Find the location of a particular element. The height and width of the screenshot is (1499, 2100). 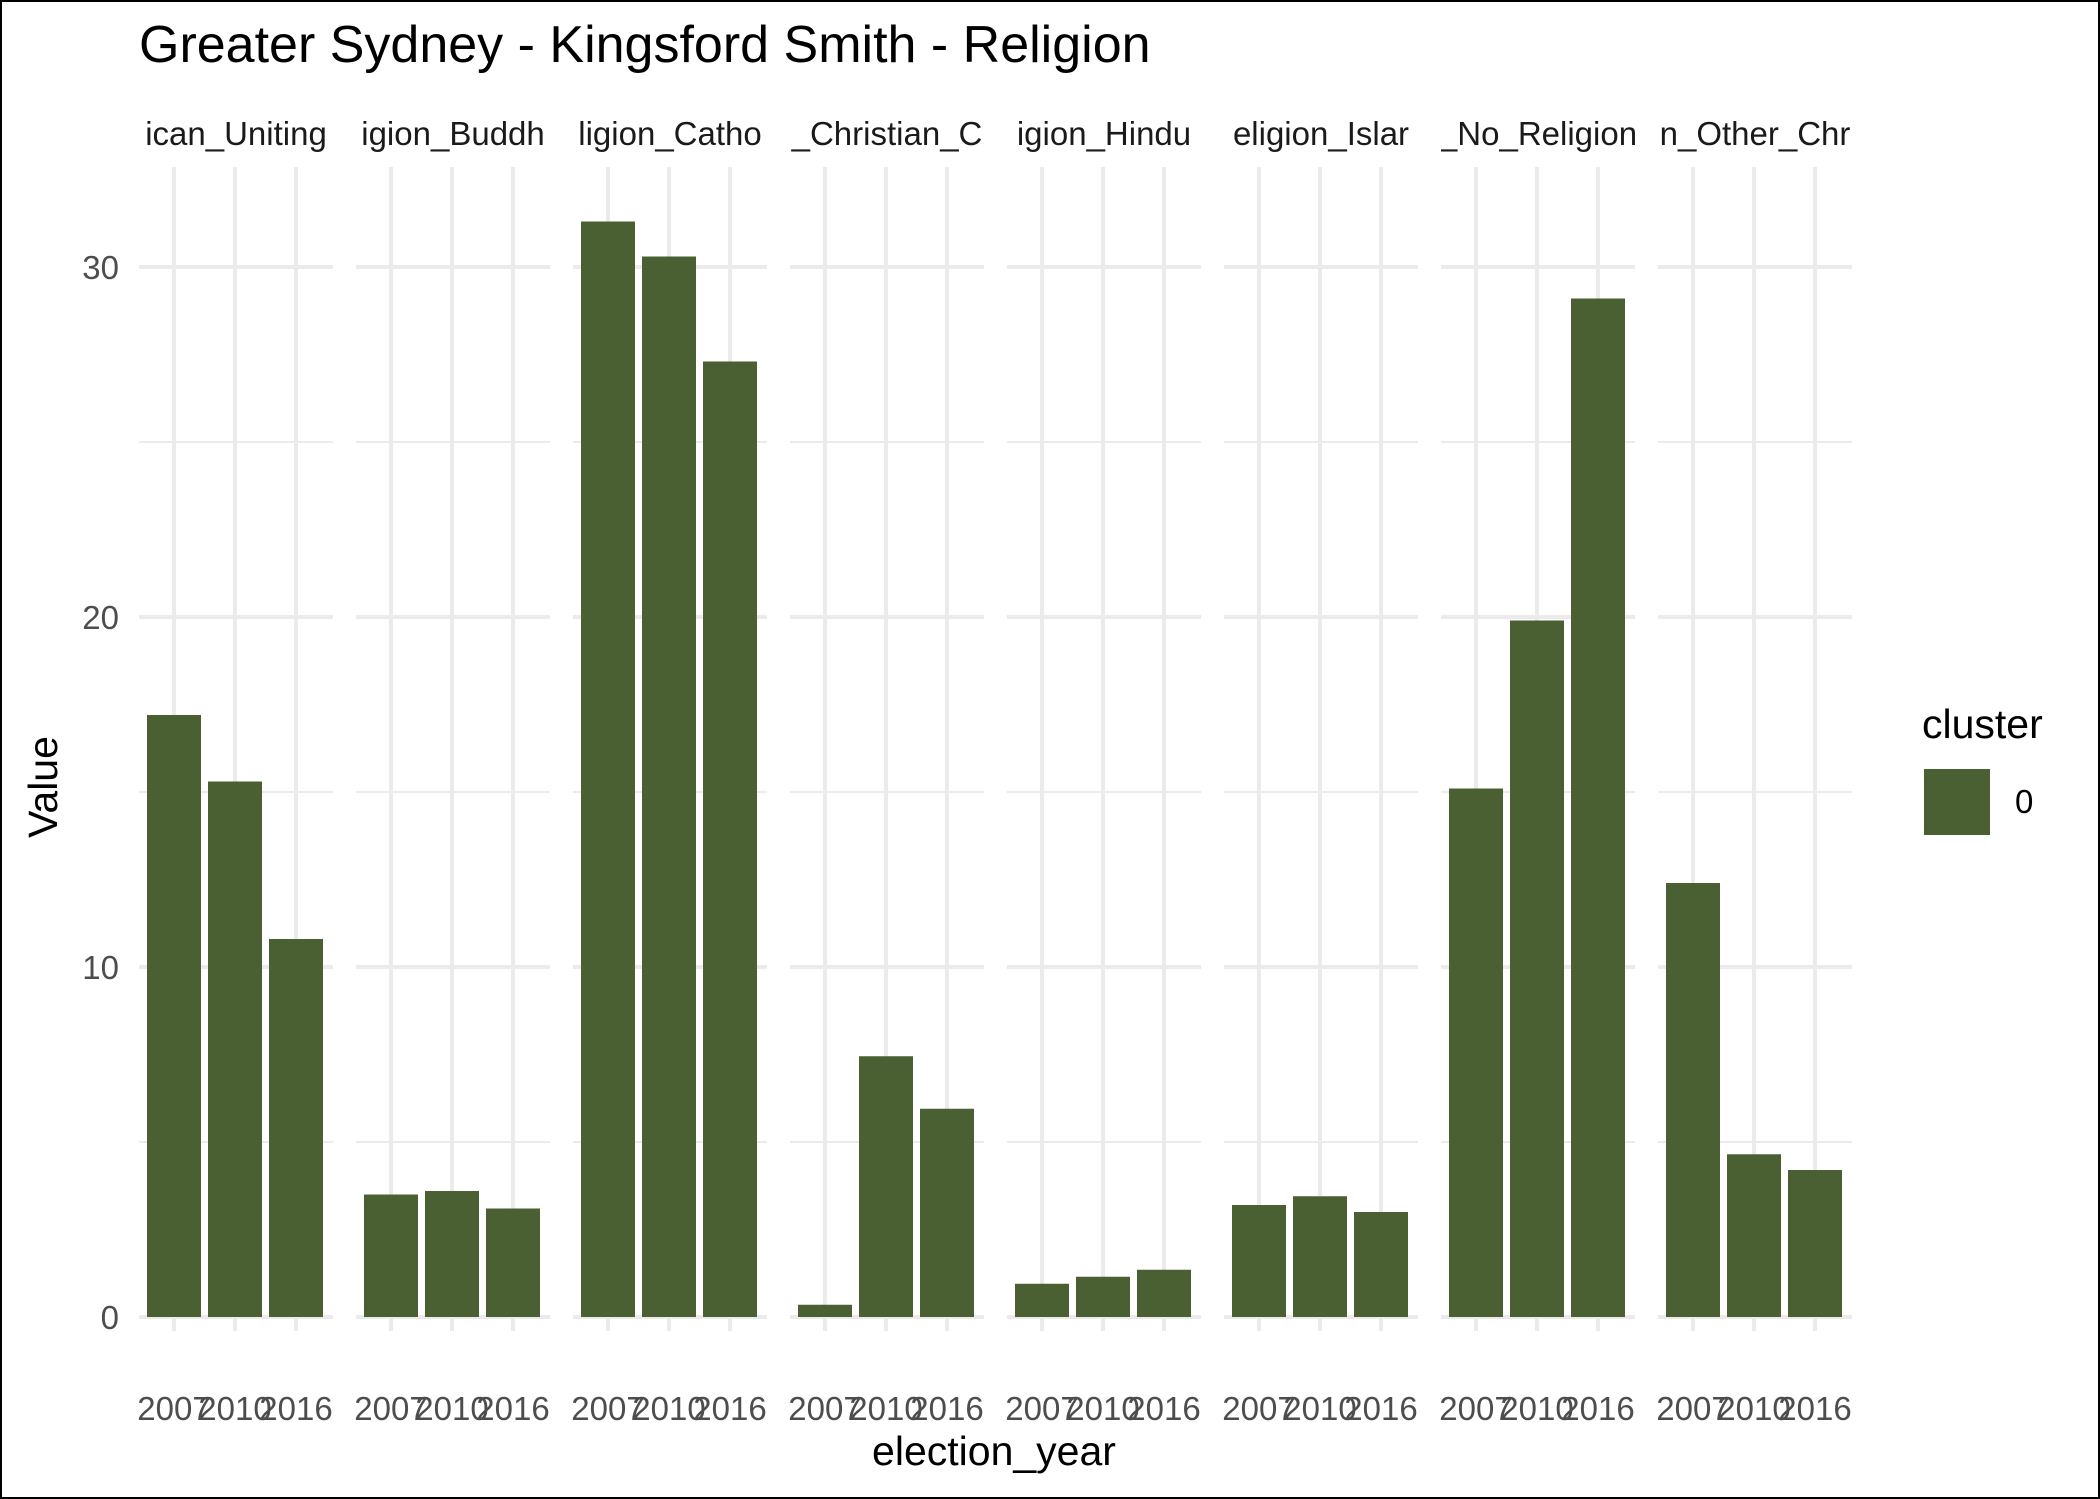

facet-strip-label: ligion_Catho is located at coordinates (669, 133).